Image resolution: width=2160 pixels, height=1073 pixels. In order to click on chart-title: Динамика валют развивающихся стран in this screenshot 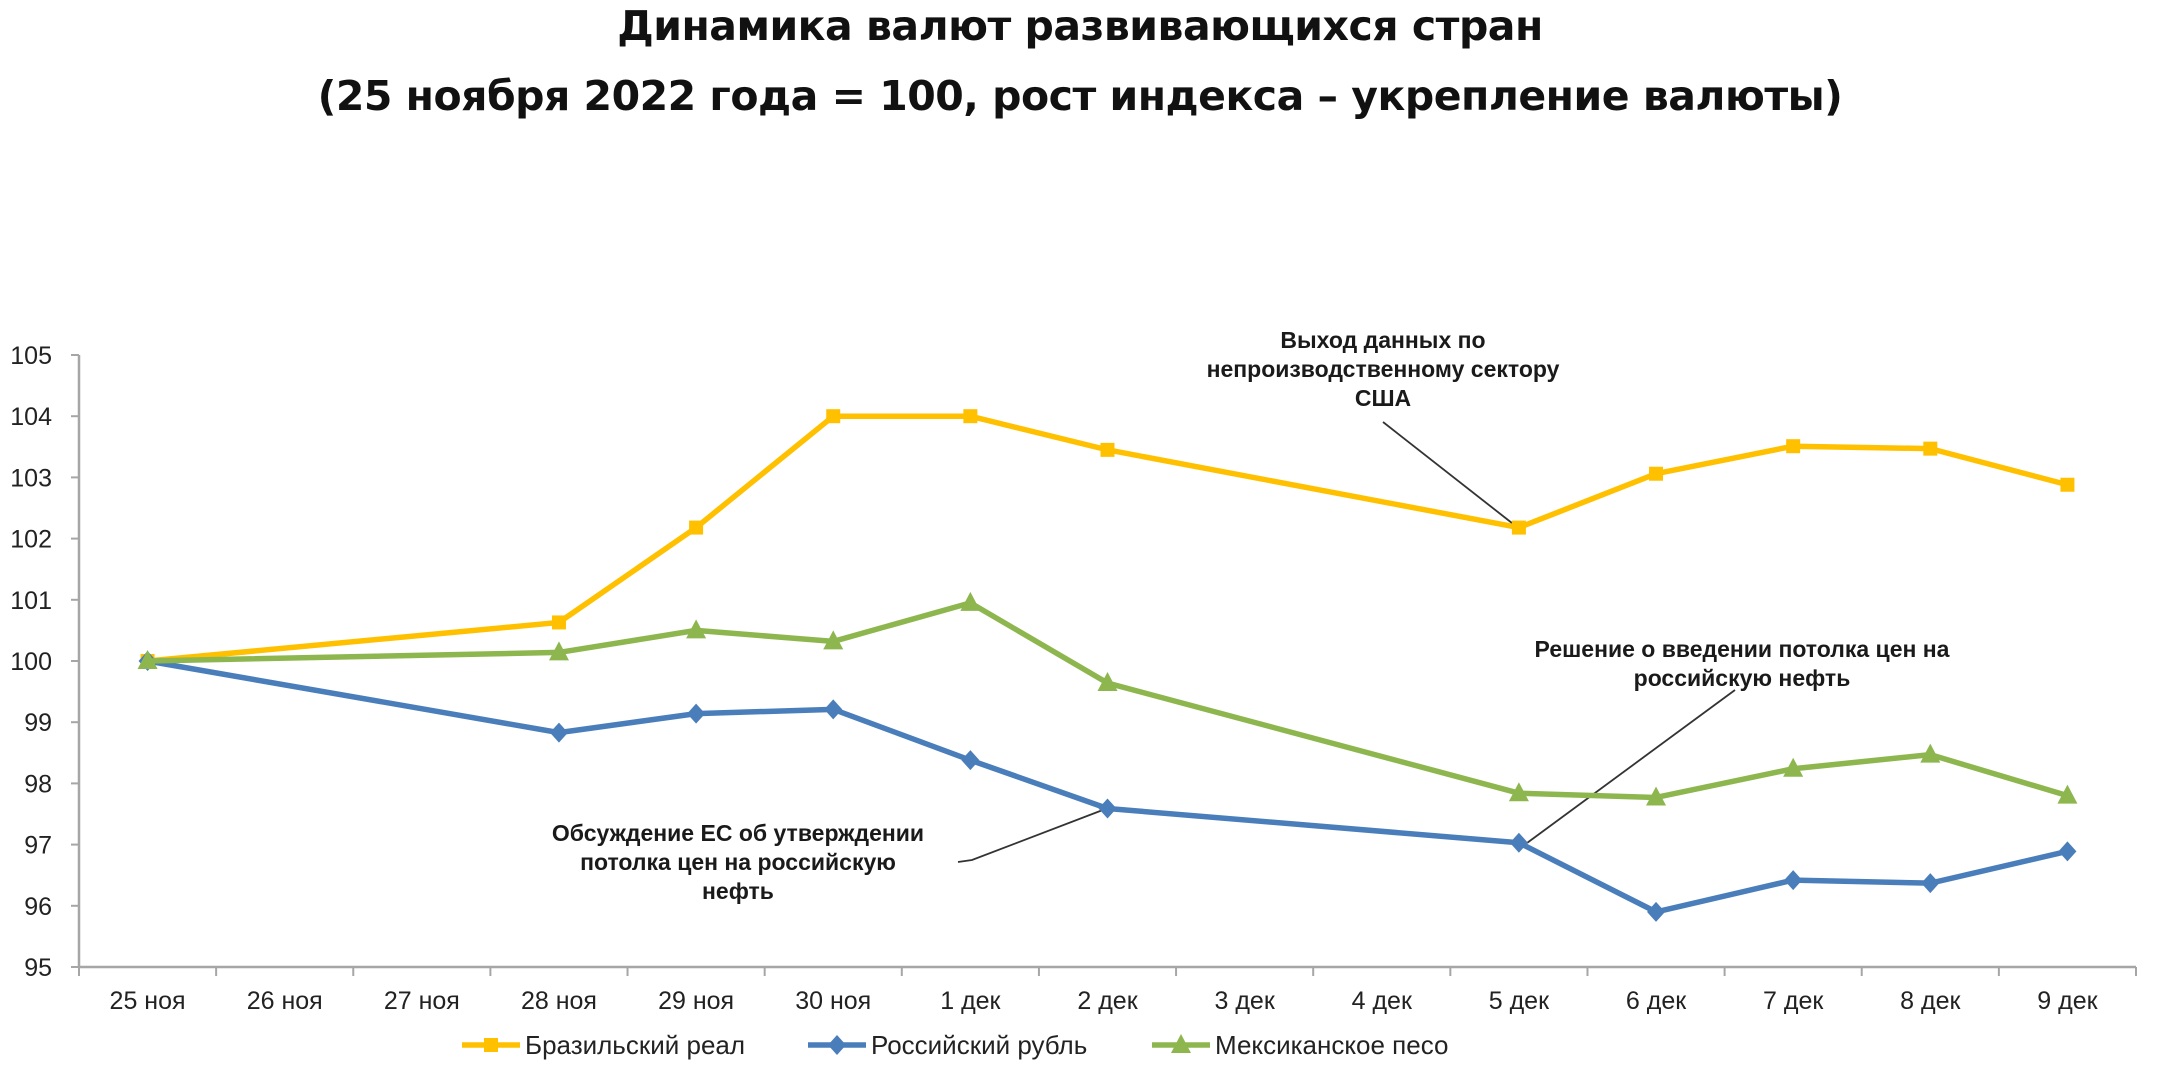, I will do `click(1080, 26)`.